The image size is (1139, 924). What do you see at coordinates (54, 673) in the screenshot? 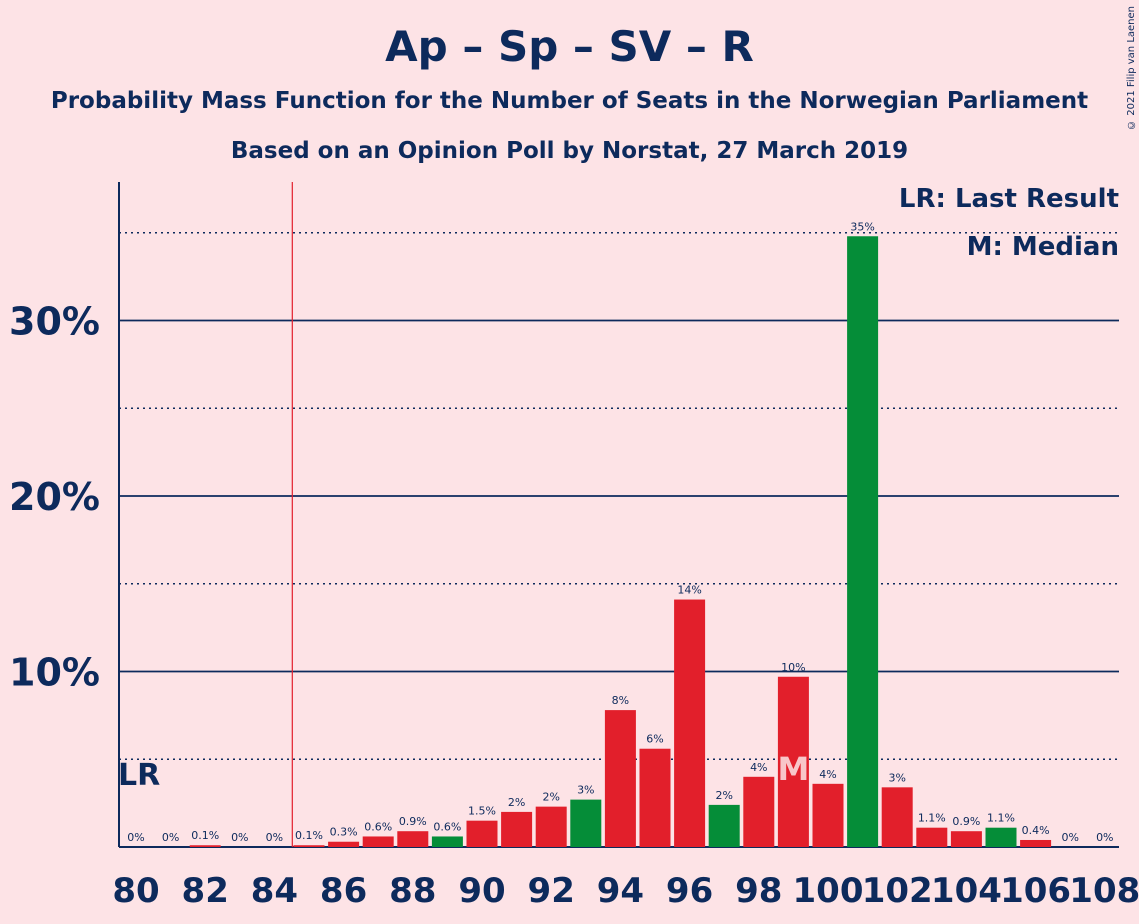
I see `y-tick-label: 10%` at bounding box center [54, 673].